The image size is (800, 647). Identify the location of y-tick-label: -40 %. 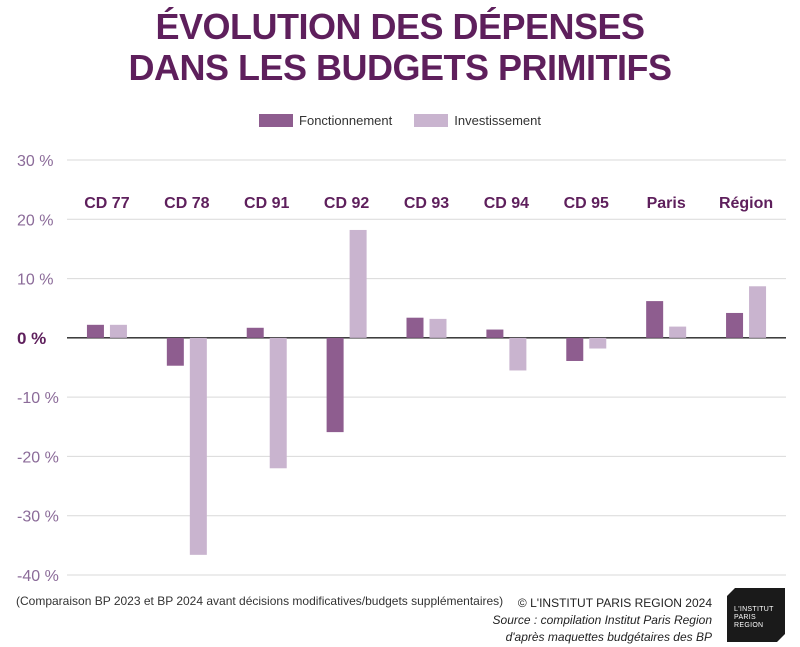
(38, 576).